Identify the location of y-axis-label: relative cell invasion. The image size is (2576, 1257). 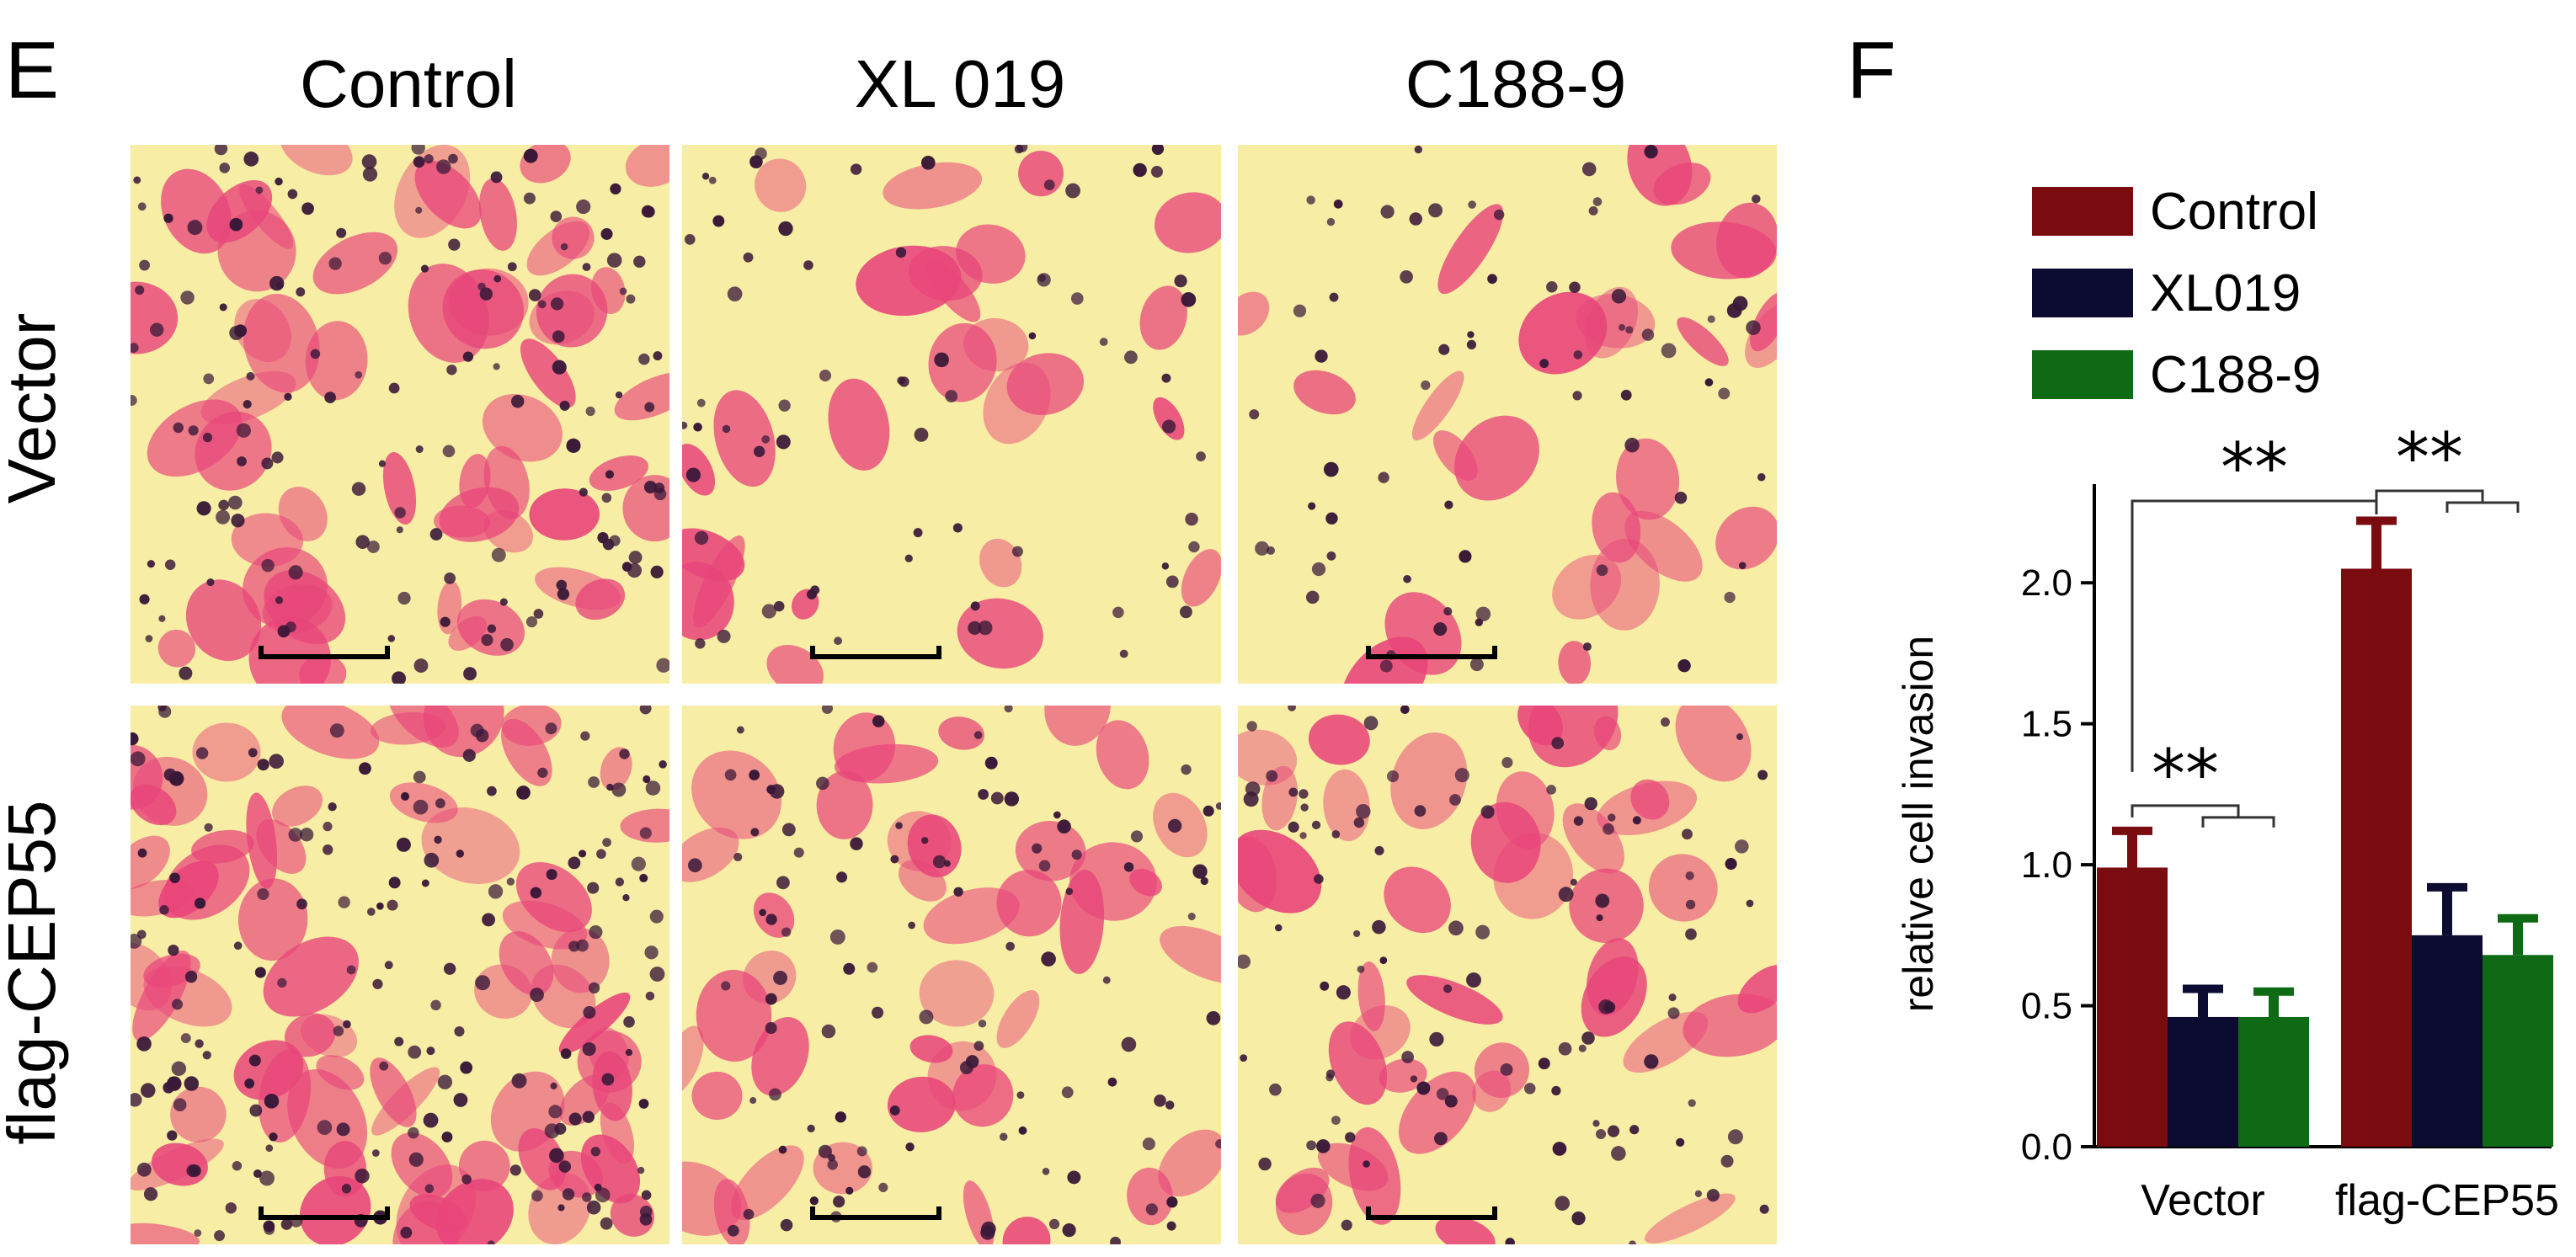
(1918, 824).